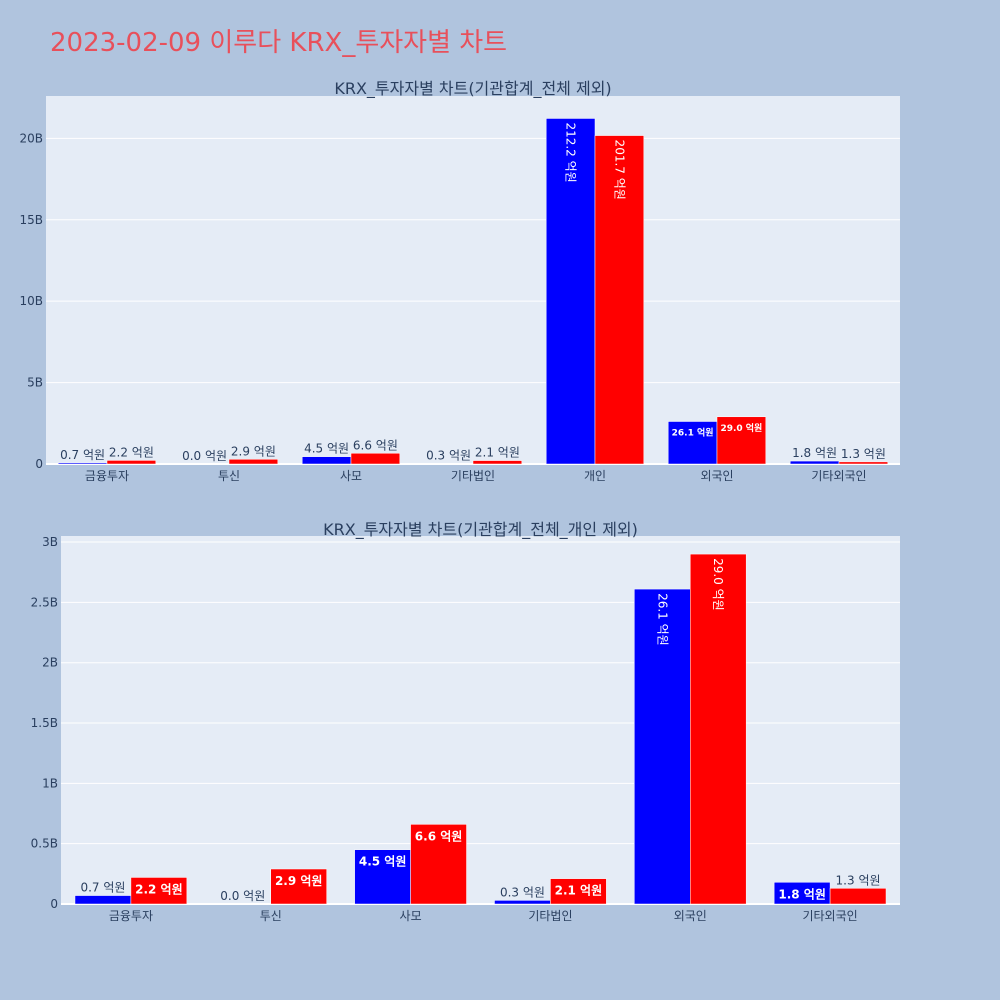  Describe the element at coordinates (619, 170) in the screenshot. I see `data-label: 201.7 억원` at that location.